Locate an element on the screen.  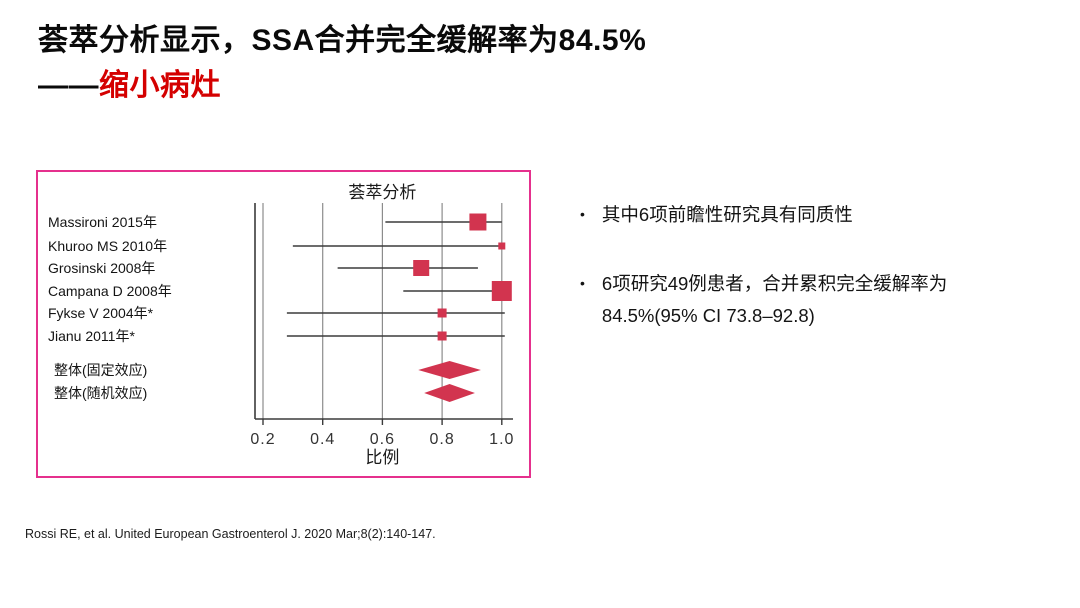
title-dash: —— is located at coordinates (68, 85).